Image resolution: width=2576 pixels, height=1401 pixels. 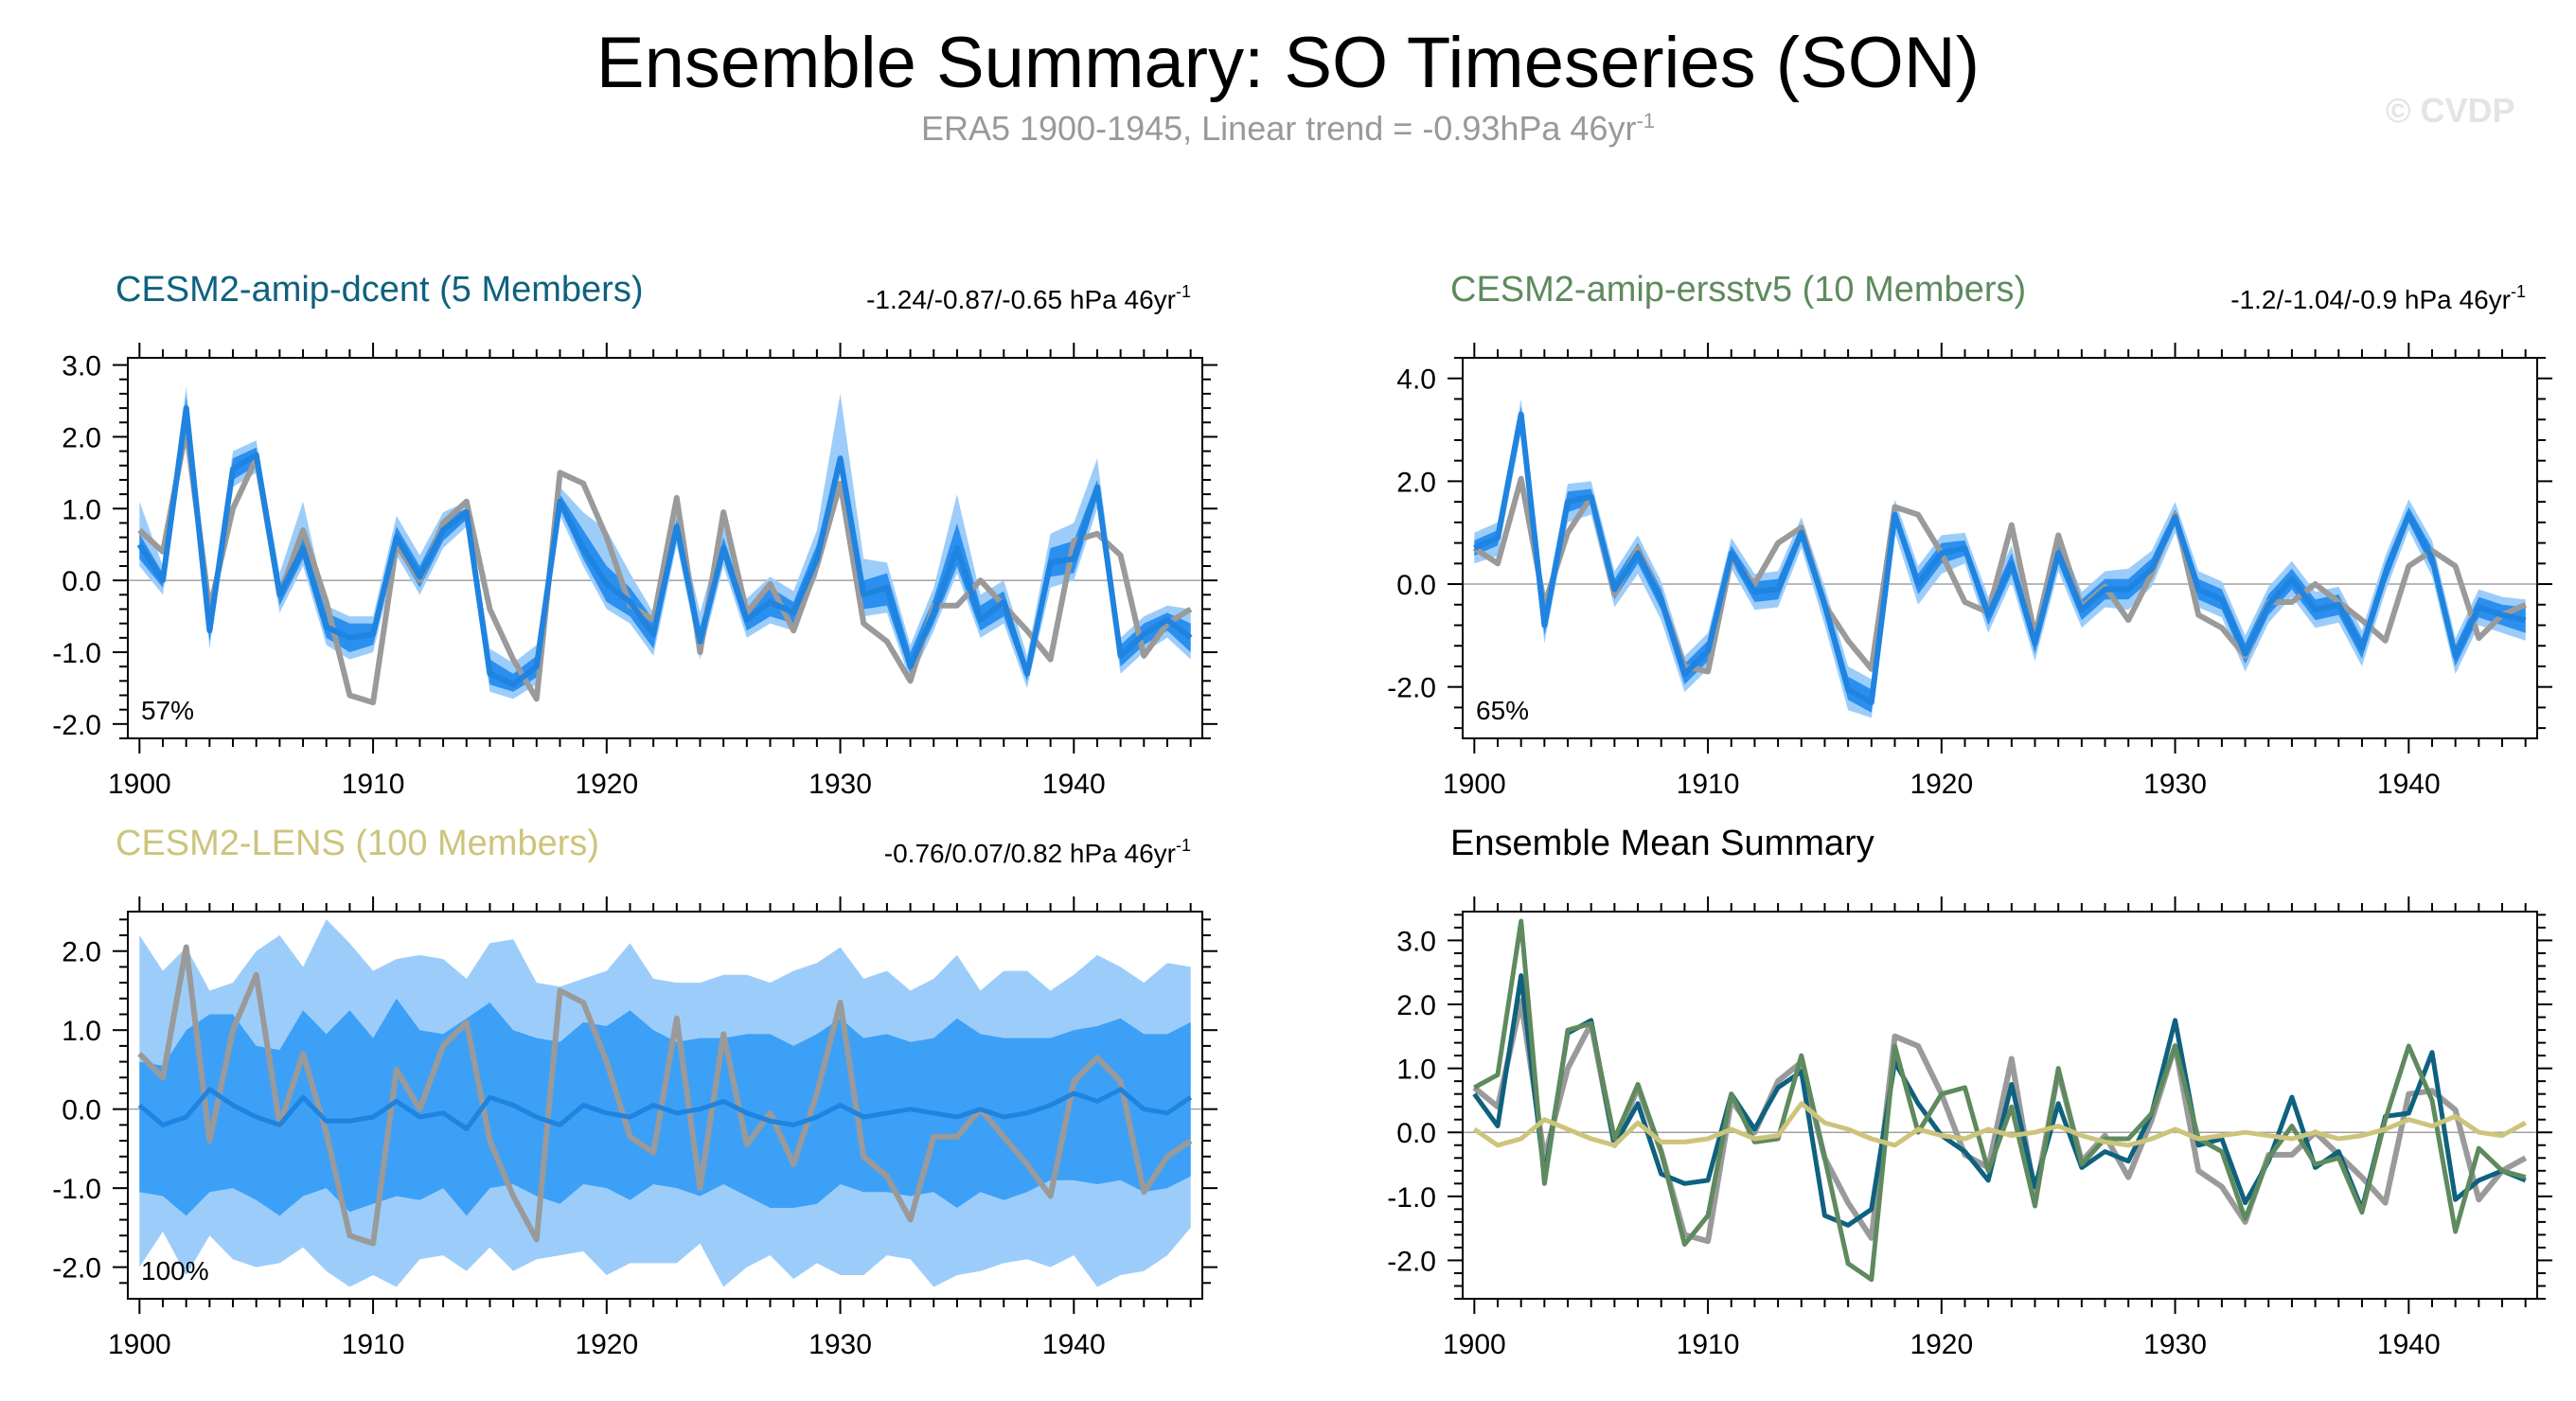 I want to click on panel-title: CESM2-amip-dcent (5 Members), so click(x=379, y=290).